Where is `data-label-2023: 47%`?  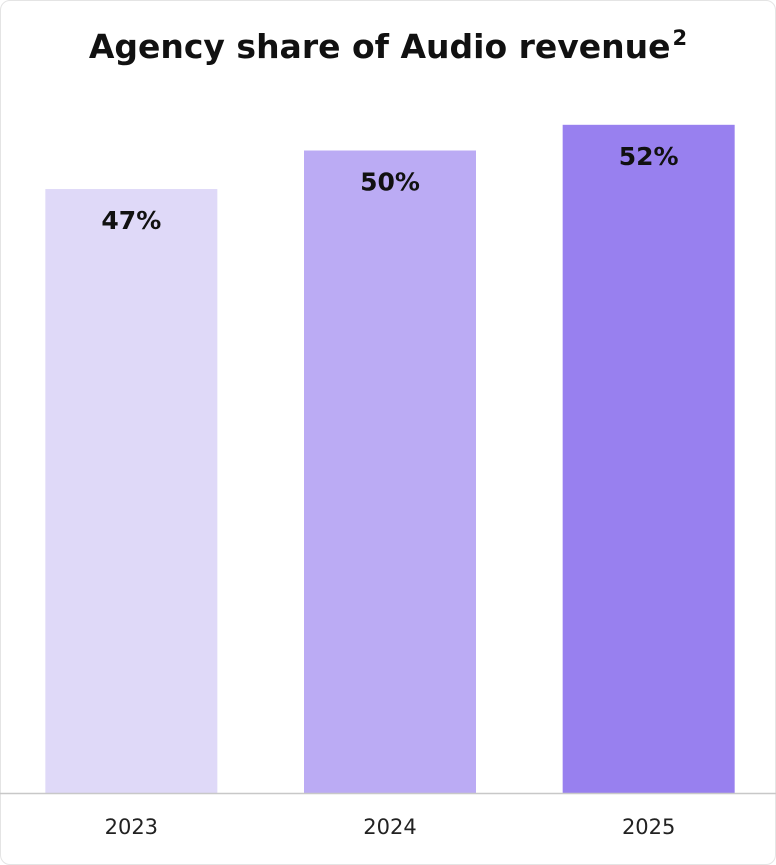 data-label-2023: 47% is located at coordinates (131, 220).